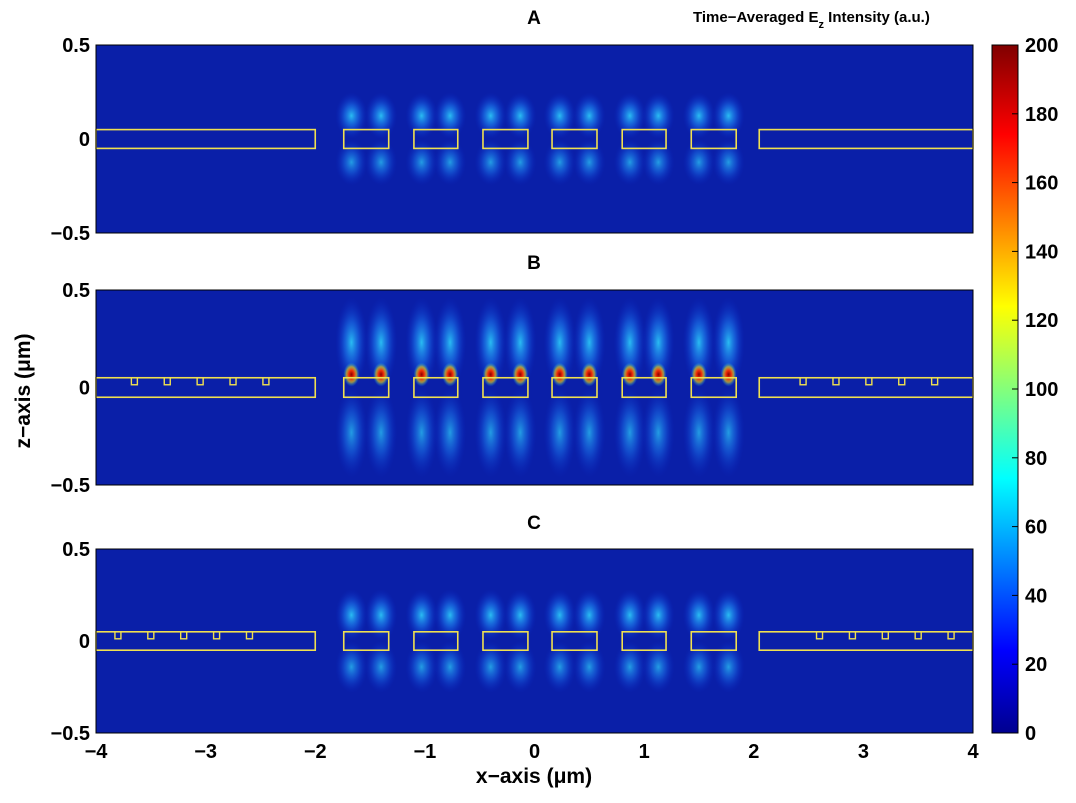  I want to click on colorbar-tick-label: 200, so click(1041, 46).